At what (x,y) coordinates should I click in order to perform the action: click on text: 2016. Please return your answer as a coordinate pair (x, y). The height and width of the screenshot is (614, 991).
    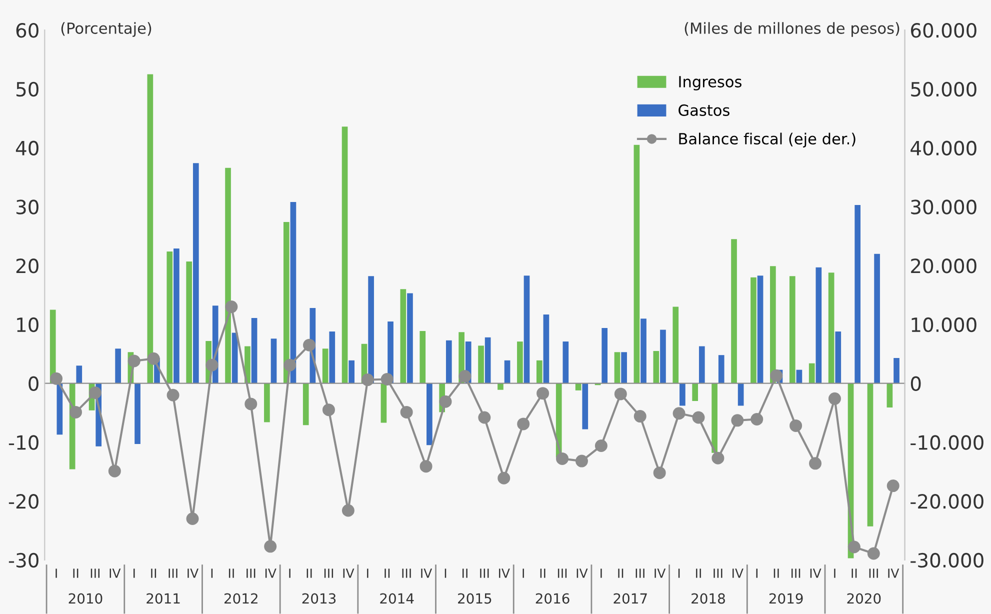
    Looking at the image, I should click on (553, 598).